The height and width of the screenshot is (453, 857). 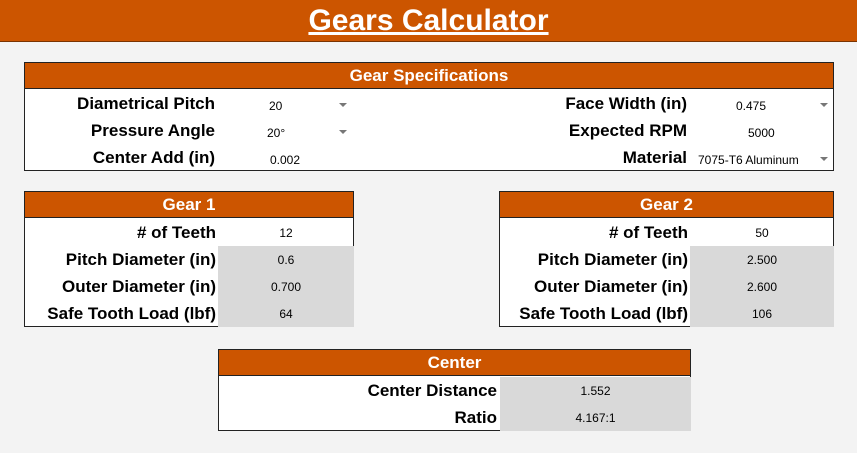 What do you see at coordinates (276, 133) in the screenshot?
I see `pressure-angle-select: 20°` at bounding box center [276, 133].